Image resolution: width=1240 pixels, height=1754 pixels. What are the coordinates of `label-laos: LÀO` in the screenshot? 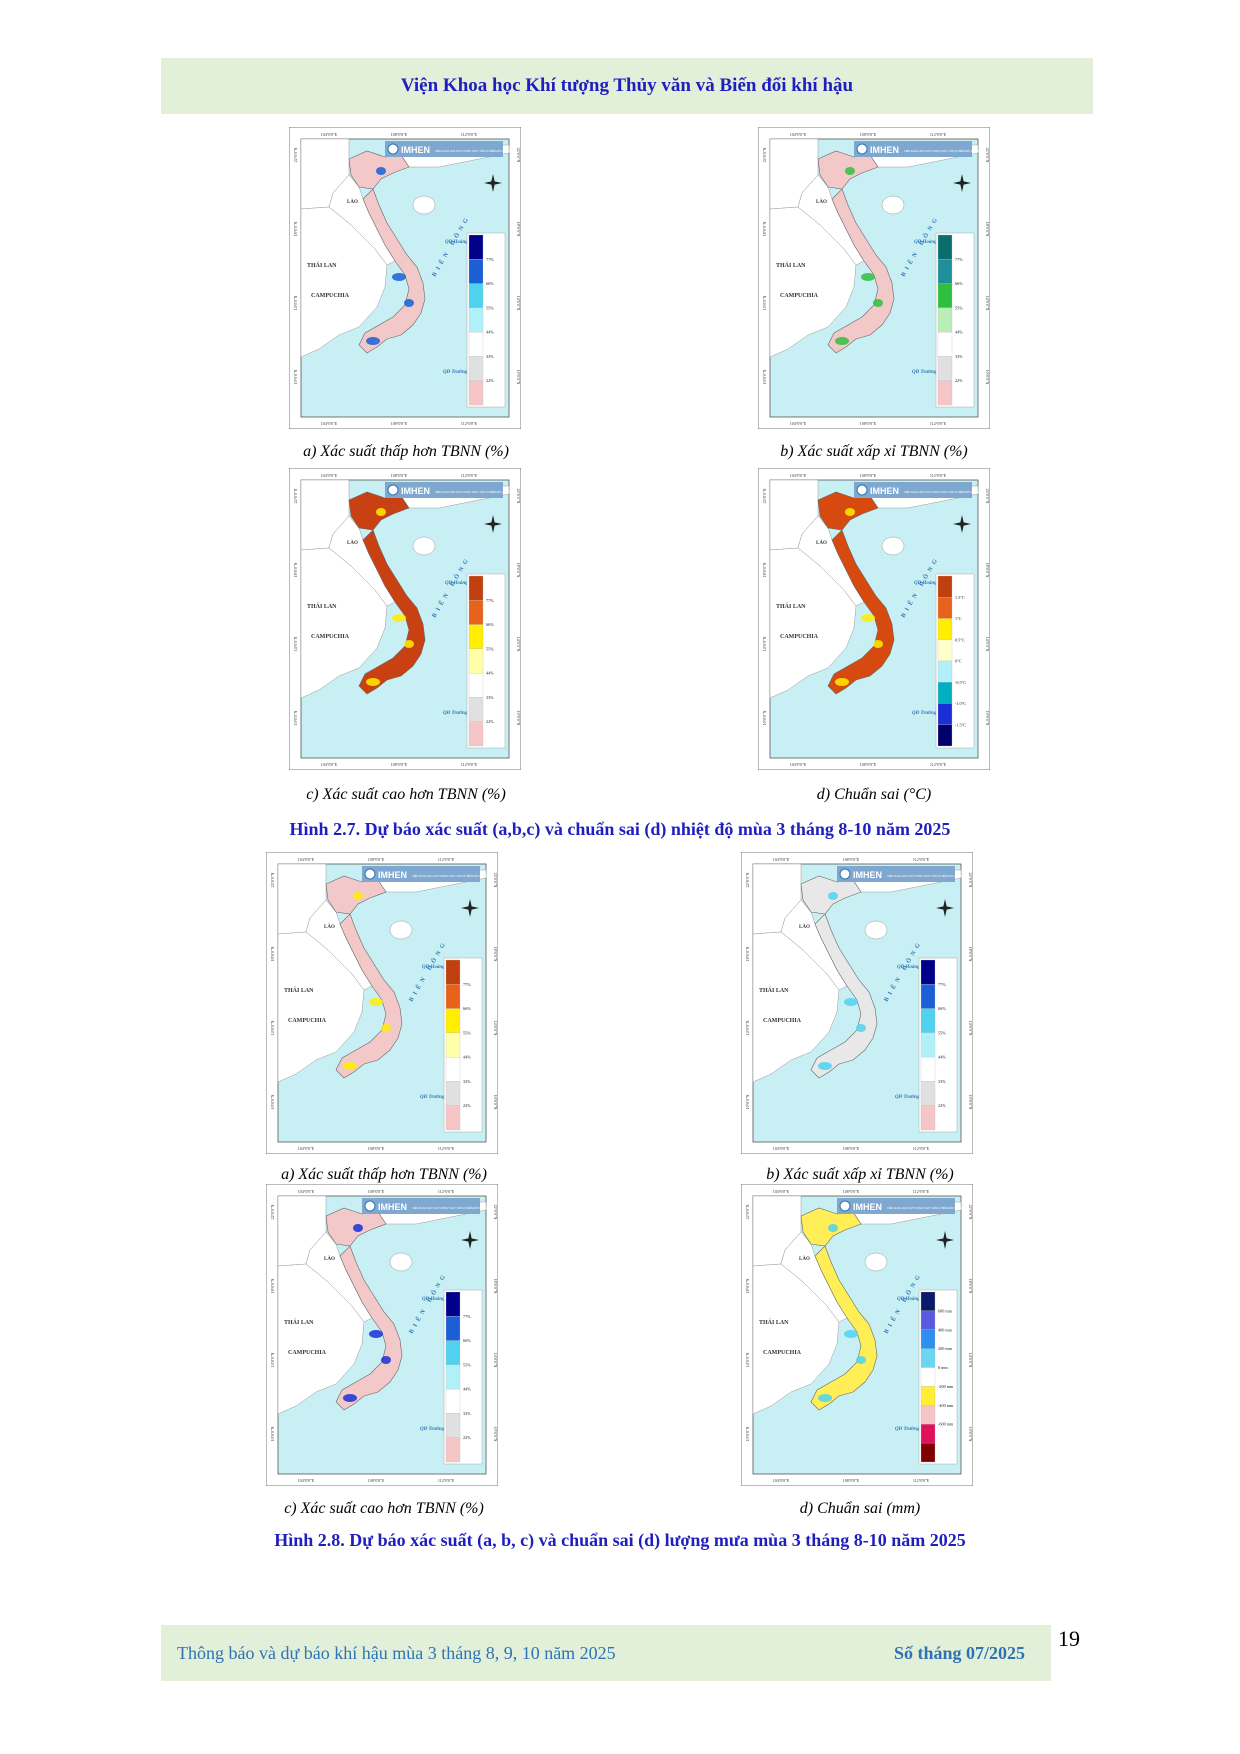 It's located at (804, 1259).